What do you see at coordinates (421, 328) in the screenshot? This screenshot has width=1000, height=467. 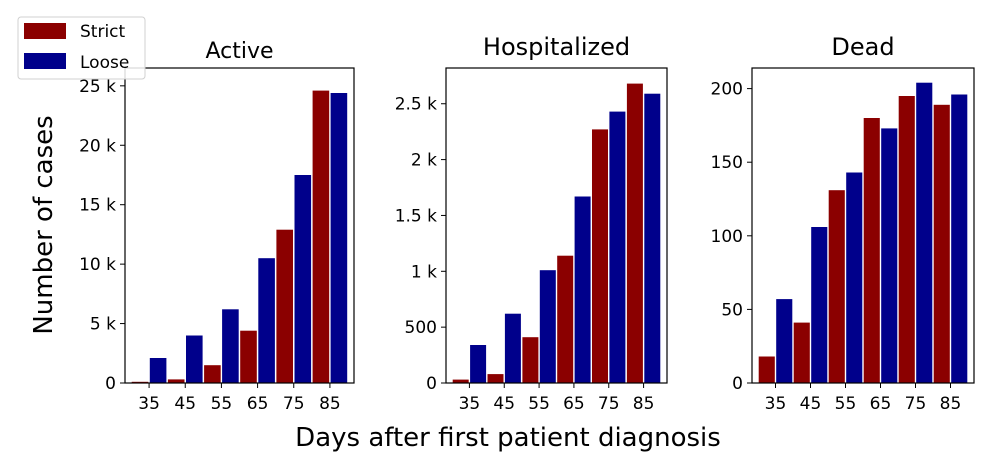 I see `y-tick-label: 500` at bounding box center [421, 328].